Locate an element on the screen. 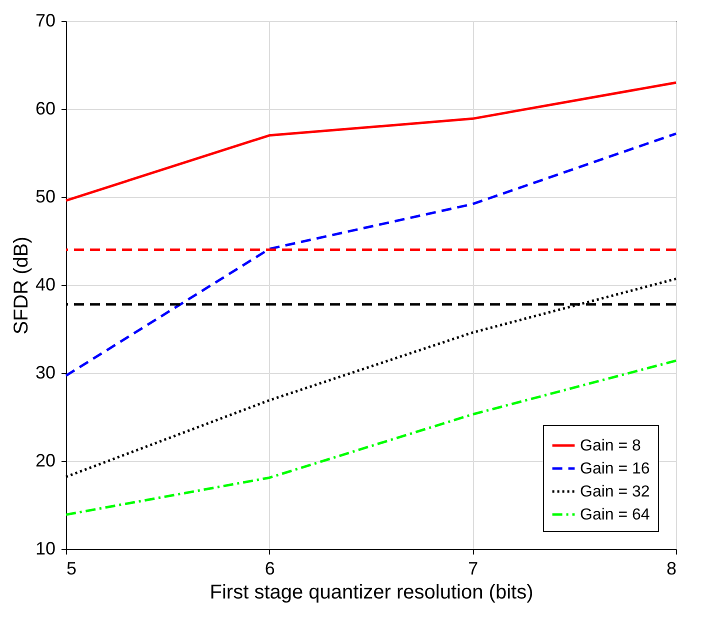 Image resolution: width=702 pixels, height=620 pixels. x-tick-label: 5 is located at coordinates (71, 568).